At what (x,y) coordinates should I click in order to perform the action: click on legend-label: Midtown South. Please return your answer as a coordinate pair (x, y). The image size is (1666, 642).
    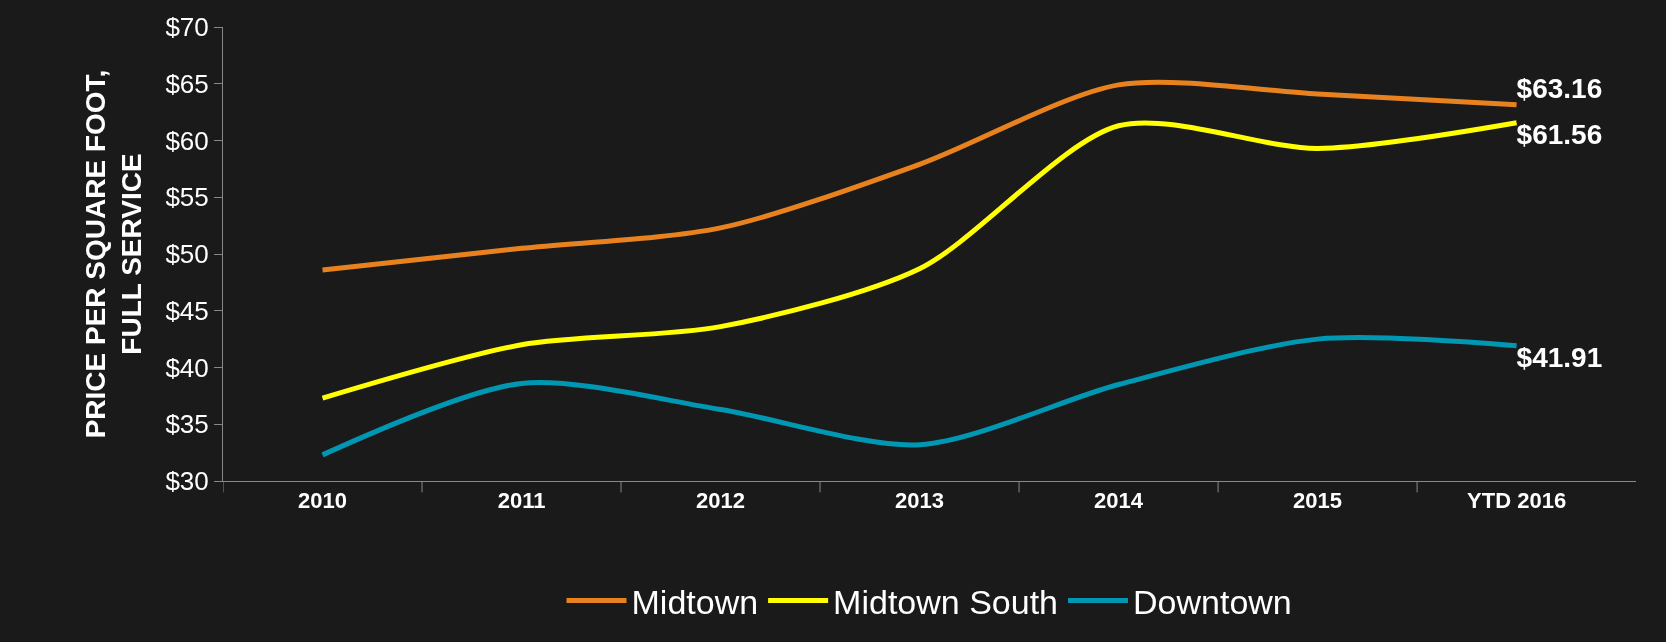
    Looking at the image, I should click on (946, 601).